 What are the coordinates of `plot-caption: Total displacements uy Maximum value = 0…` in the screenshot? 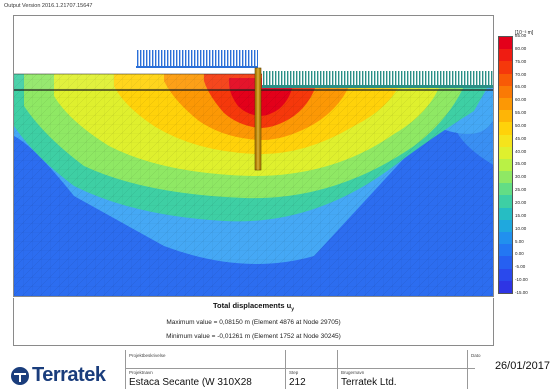 It's located at (253, 322).